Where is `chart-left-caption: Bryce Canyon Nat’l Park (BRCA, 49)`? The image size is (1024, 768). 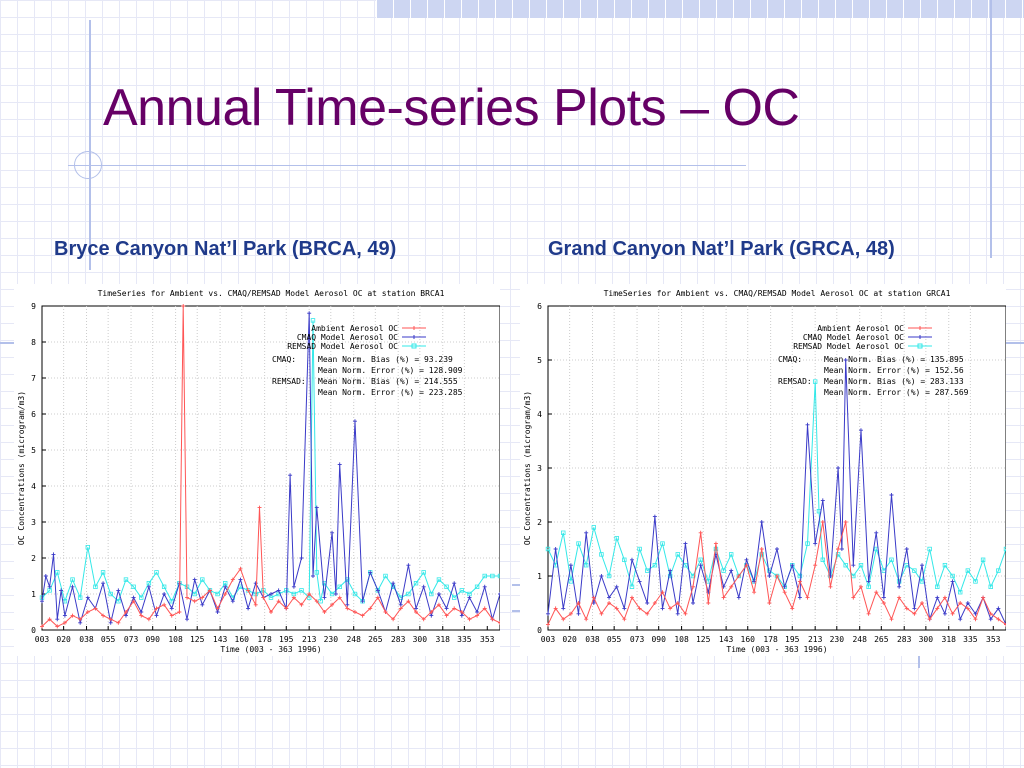
chart-left-caption: Bryce Canyon Nat’l Park (BRCA, 49) is located at coordinates (225, 249).